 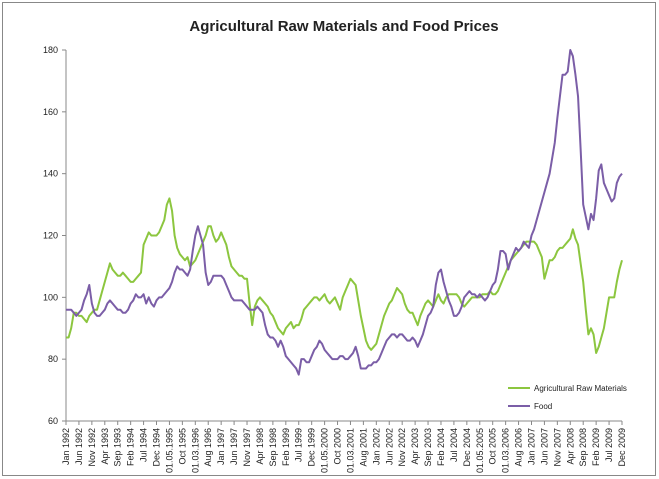 What do you see at coordinates (428, 447) in the screenshot?
I see `x-tick-label: Sep 2003` at bounding box center [428, 447].